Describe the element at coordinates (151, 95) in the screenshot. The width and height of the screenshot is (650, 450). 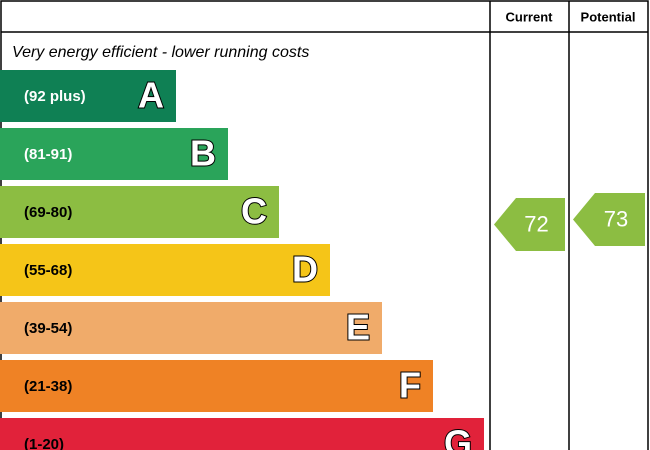
I see `band-letter: A` at that location.